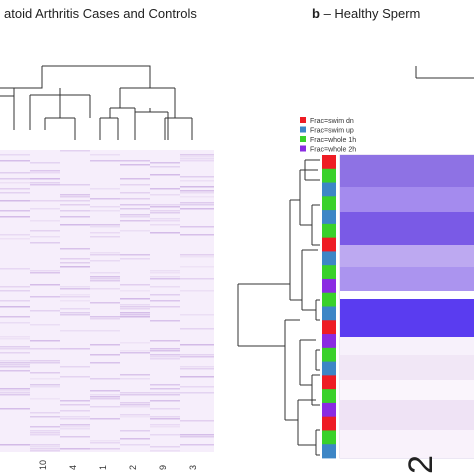 The image size is (474, 474). I want to click on panel-b-letter: b, so click(316, 13).